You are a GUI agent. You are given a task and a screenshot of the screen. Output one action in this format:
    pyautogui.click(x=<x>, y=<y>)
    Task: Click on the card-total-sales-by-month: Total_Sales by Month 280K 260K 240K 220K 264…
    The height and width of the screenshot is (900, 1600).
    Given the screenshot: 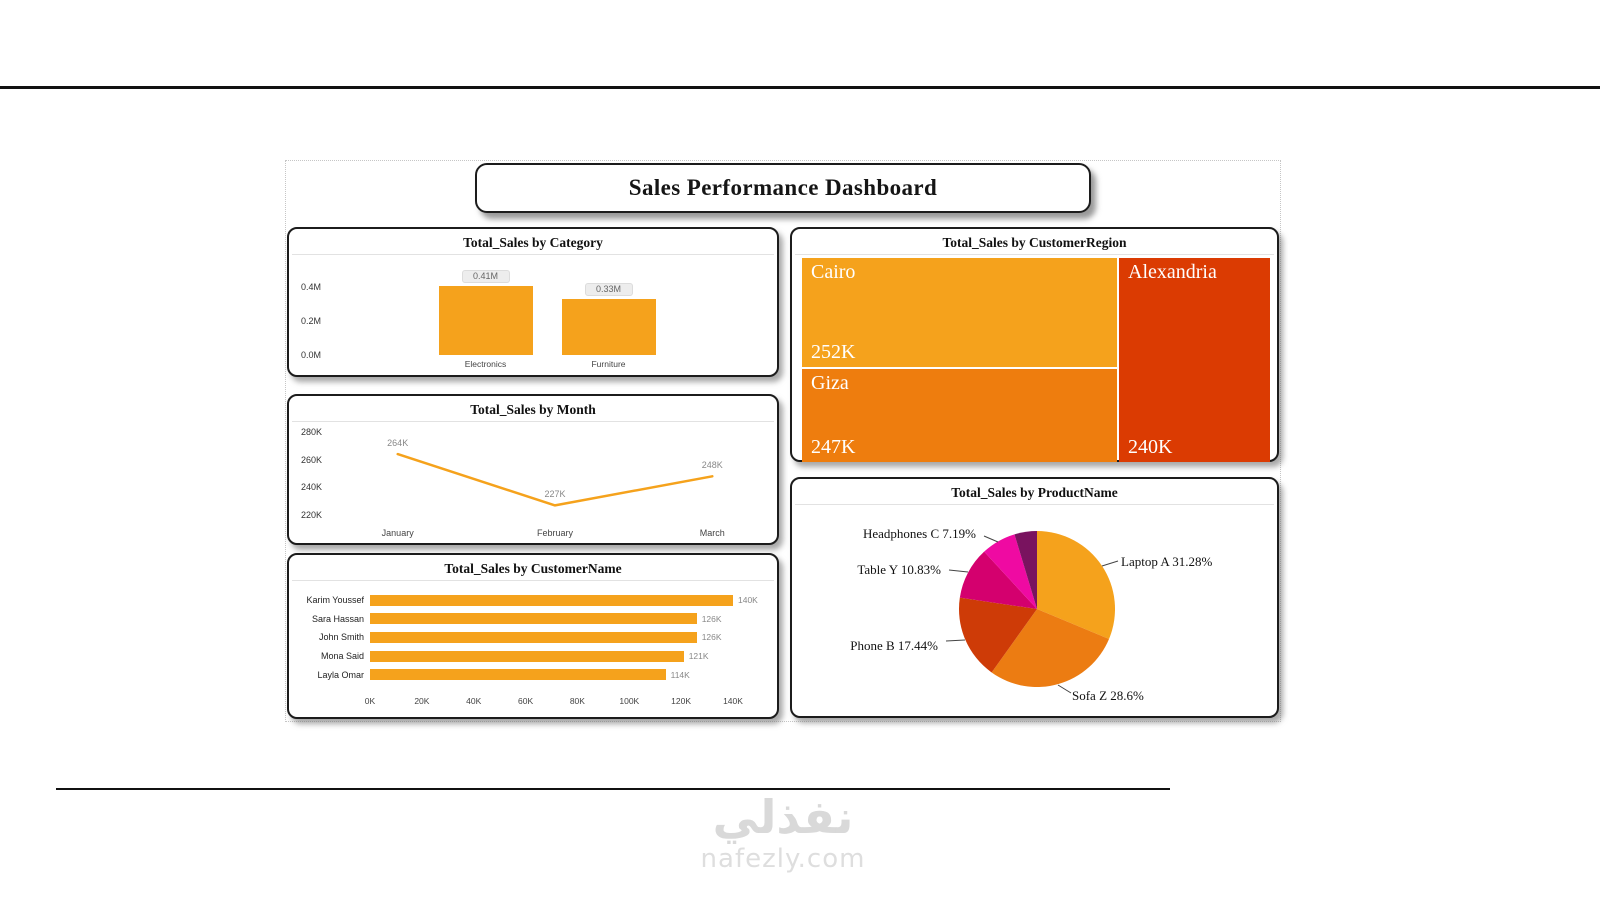 What is the action you would take?
    pyautogui.click(x=533, y=469)
    